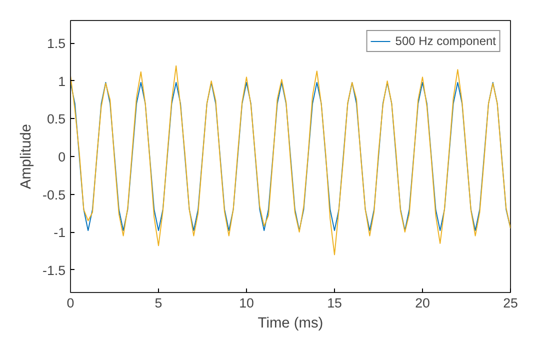 This screenshot has height=337, width=560. I want to click on x-tick-label: 5, so click(158, 303).